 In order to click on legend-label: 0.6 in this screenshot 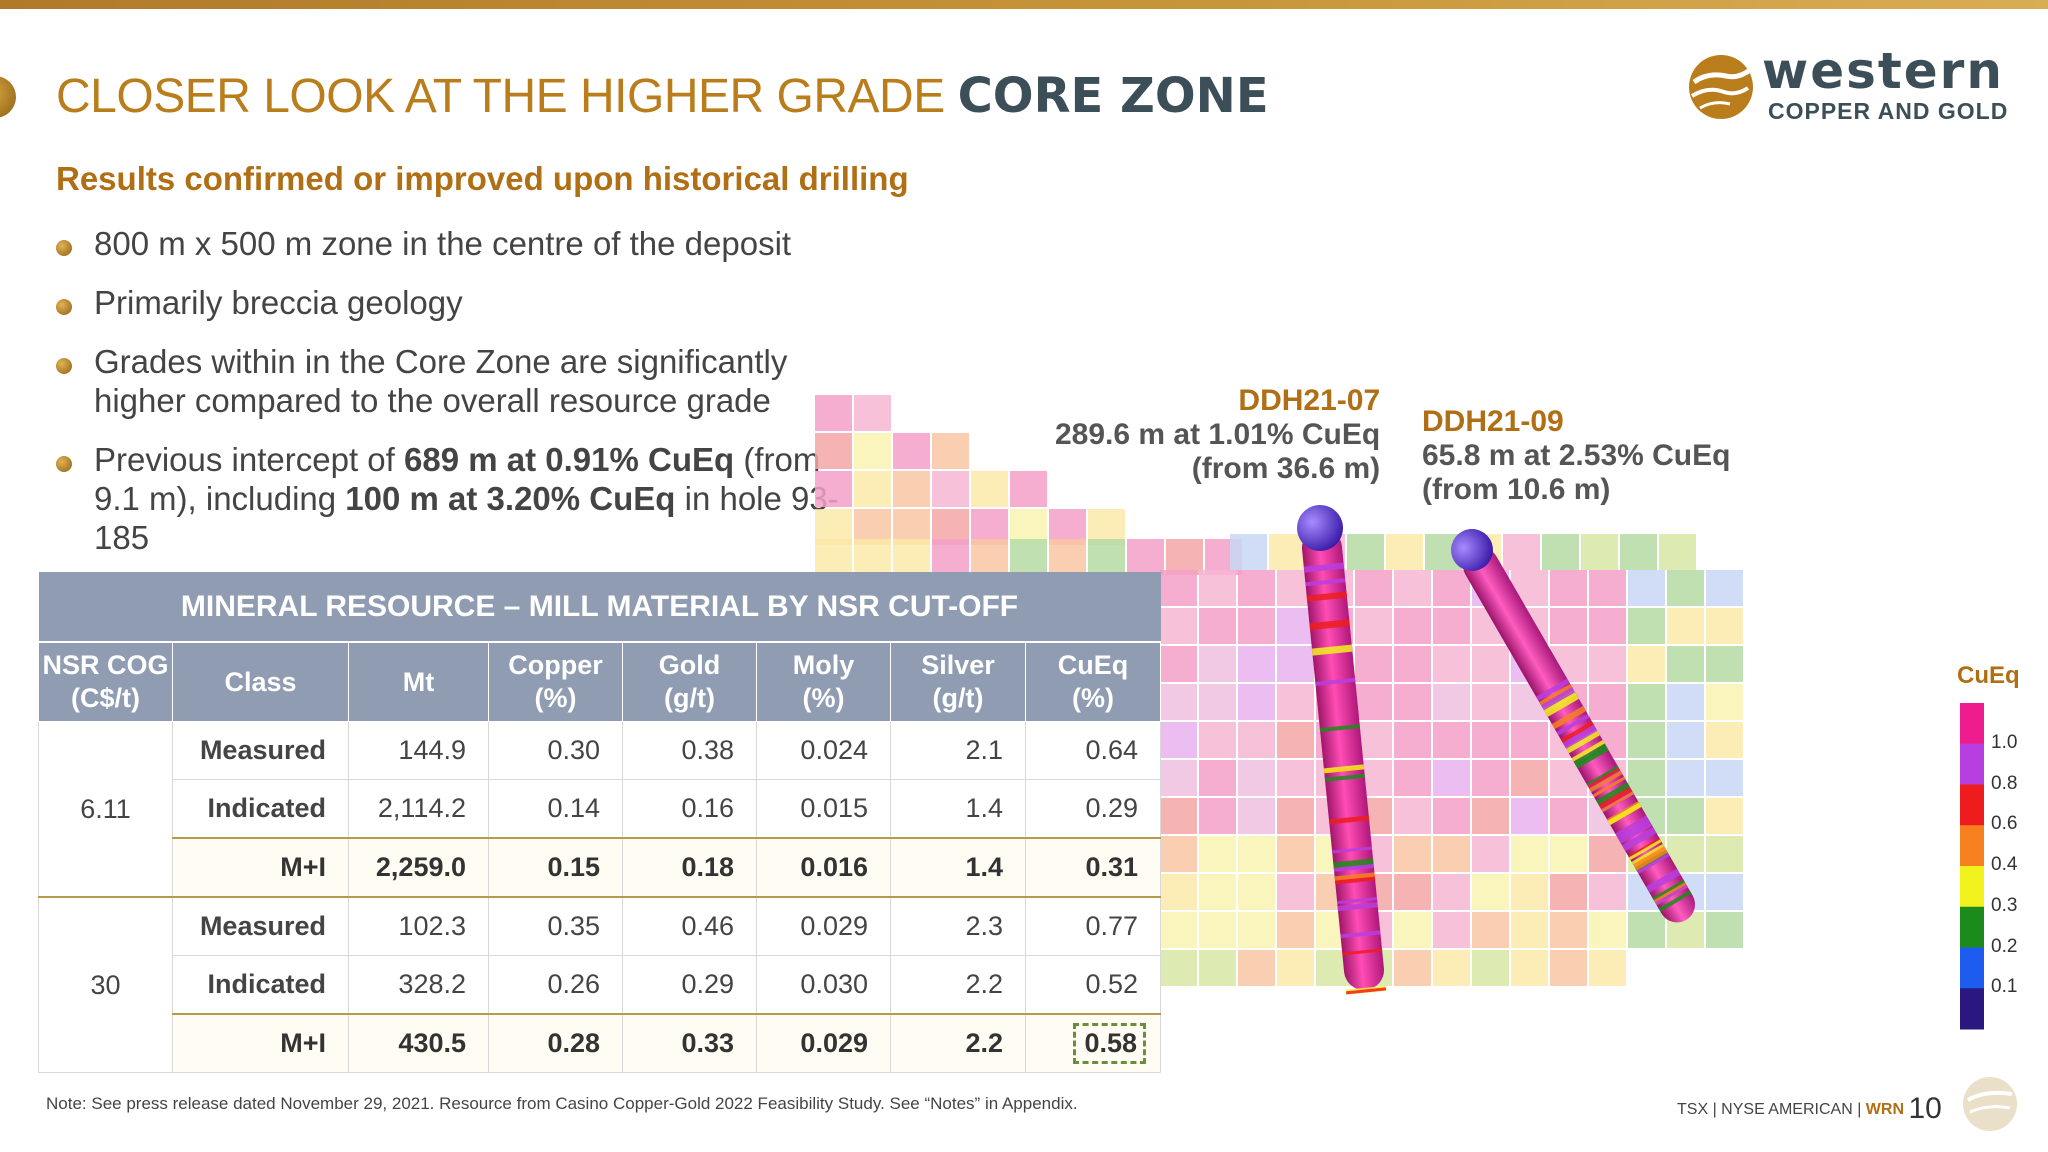, I will do `click(2004, 824)`.